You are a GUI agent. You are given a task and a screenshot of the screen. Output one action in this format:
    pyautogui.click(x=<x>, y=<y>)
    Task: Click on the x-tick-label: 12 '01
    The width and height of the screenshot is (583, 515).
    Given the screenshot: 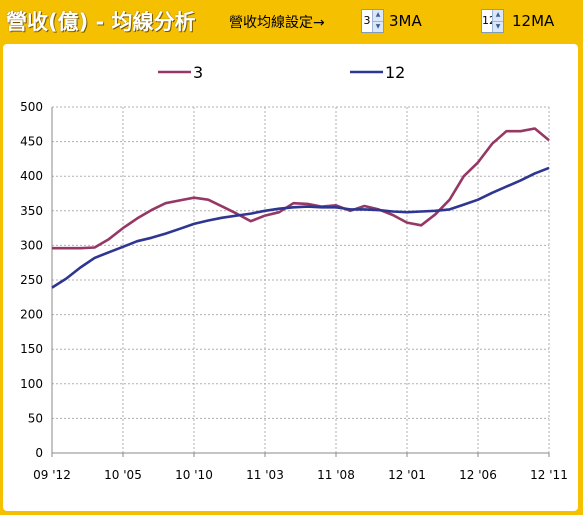 What is the action you would take?
    pyautogui.click(x=407, y=475)
    